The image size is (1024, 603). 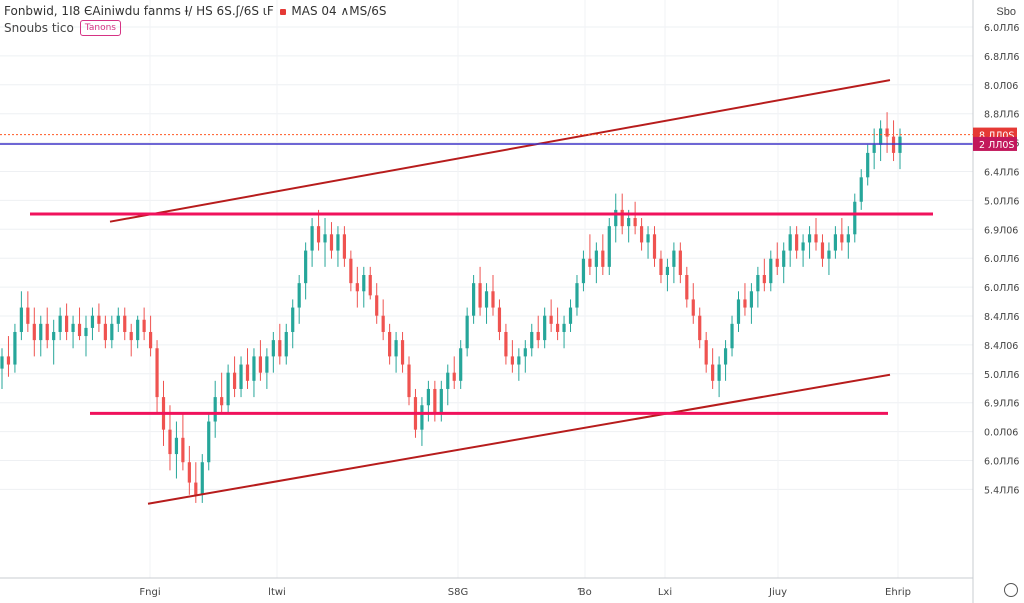 What do you see at coordinates (1001, 201) in the screenshot?
I see `price-tick-label: 5.0ЛЛ6` at bounding box center [1001, 201].